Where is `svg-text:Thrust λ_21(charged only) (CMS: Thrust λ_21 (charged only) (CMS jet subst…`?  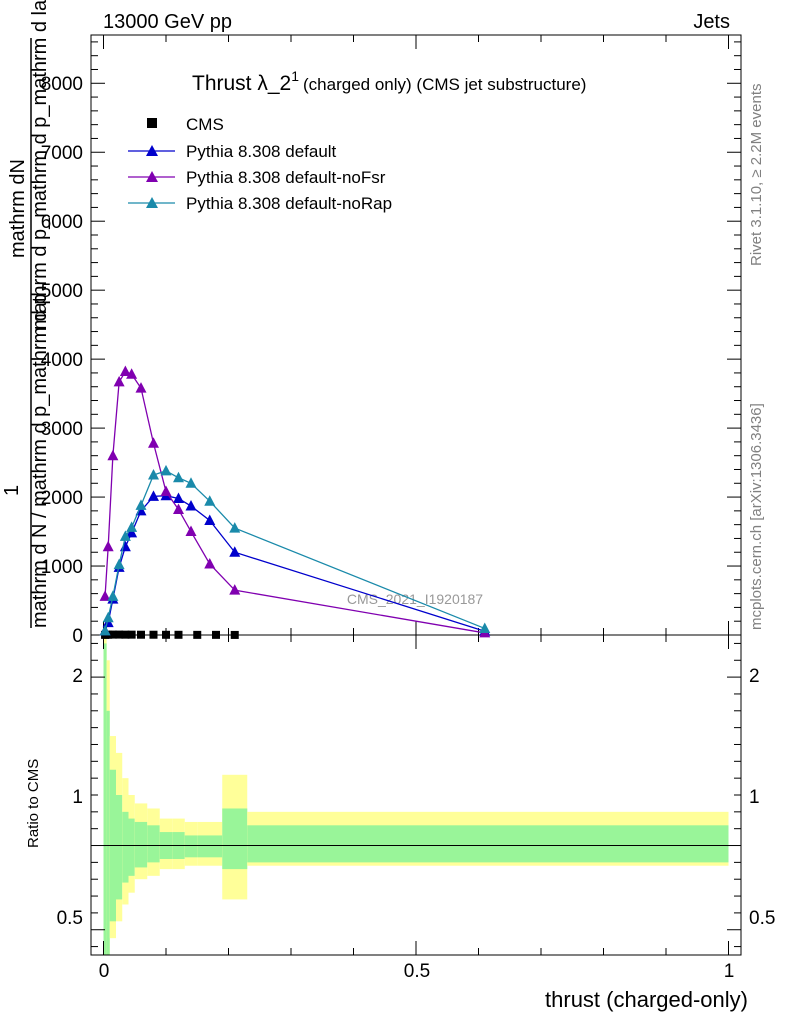
svg-text:Thrust λ_21(charged only) (CMS: Thrust λ_21 (charged only) (CMS jet subst… is located at coordinates (389, 81).